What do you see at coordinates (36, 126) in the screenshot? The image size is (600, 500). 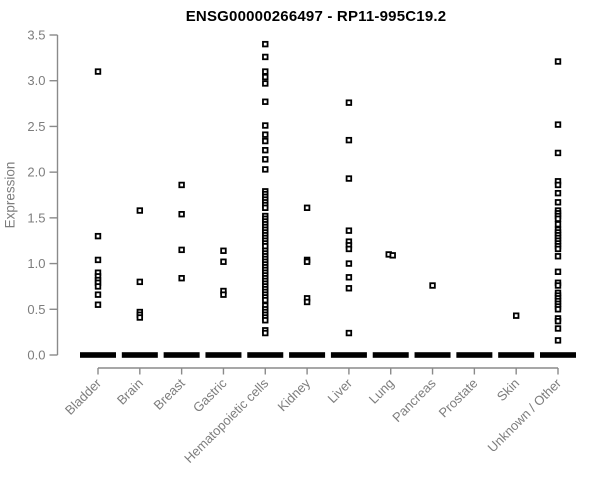 I see `y-tick-label: 2.5` at bounding box center [36, 126].